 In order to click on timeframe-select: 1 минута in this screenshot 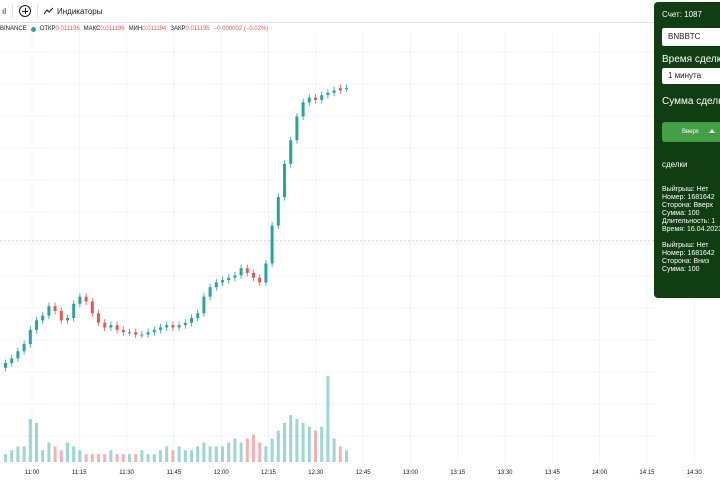, I will do `click(691, 76)`.